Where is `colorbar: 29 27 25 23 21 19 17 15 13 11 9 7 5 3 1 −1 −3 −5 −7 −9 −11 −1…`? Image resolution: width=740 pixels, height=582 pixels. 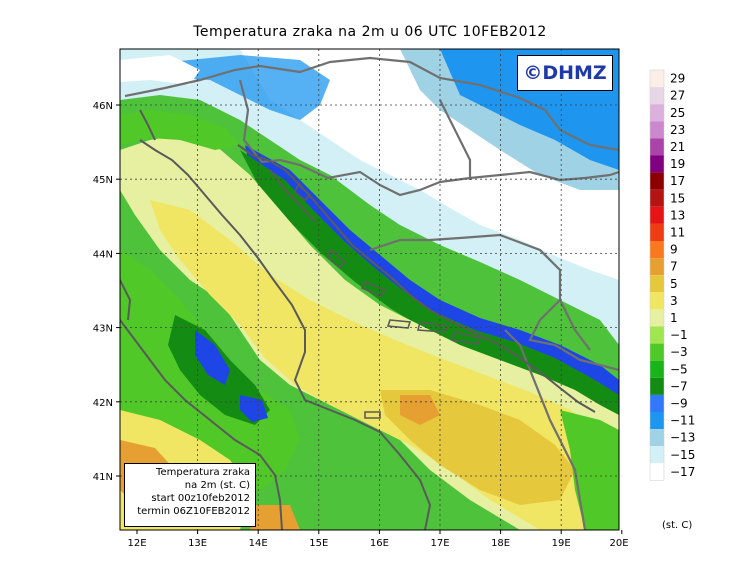 colorbar: 29 27 25 23 21 19 17 15 13 11 9 7 5 3 1 −1 −3 −5 −7 −9 −11 −1… is located at coordinates (672, 300).